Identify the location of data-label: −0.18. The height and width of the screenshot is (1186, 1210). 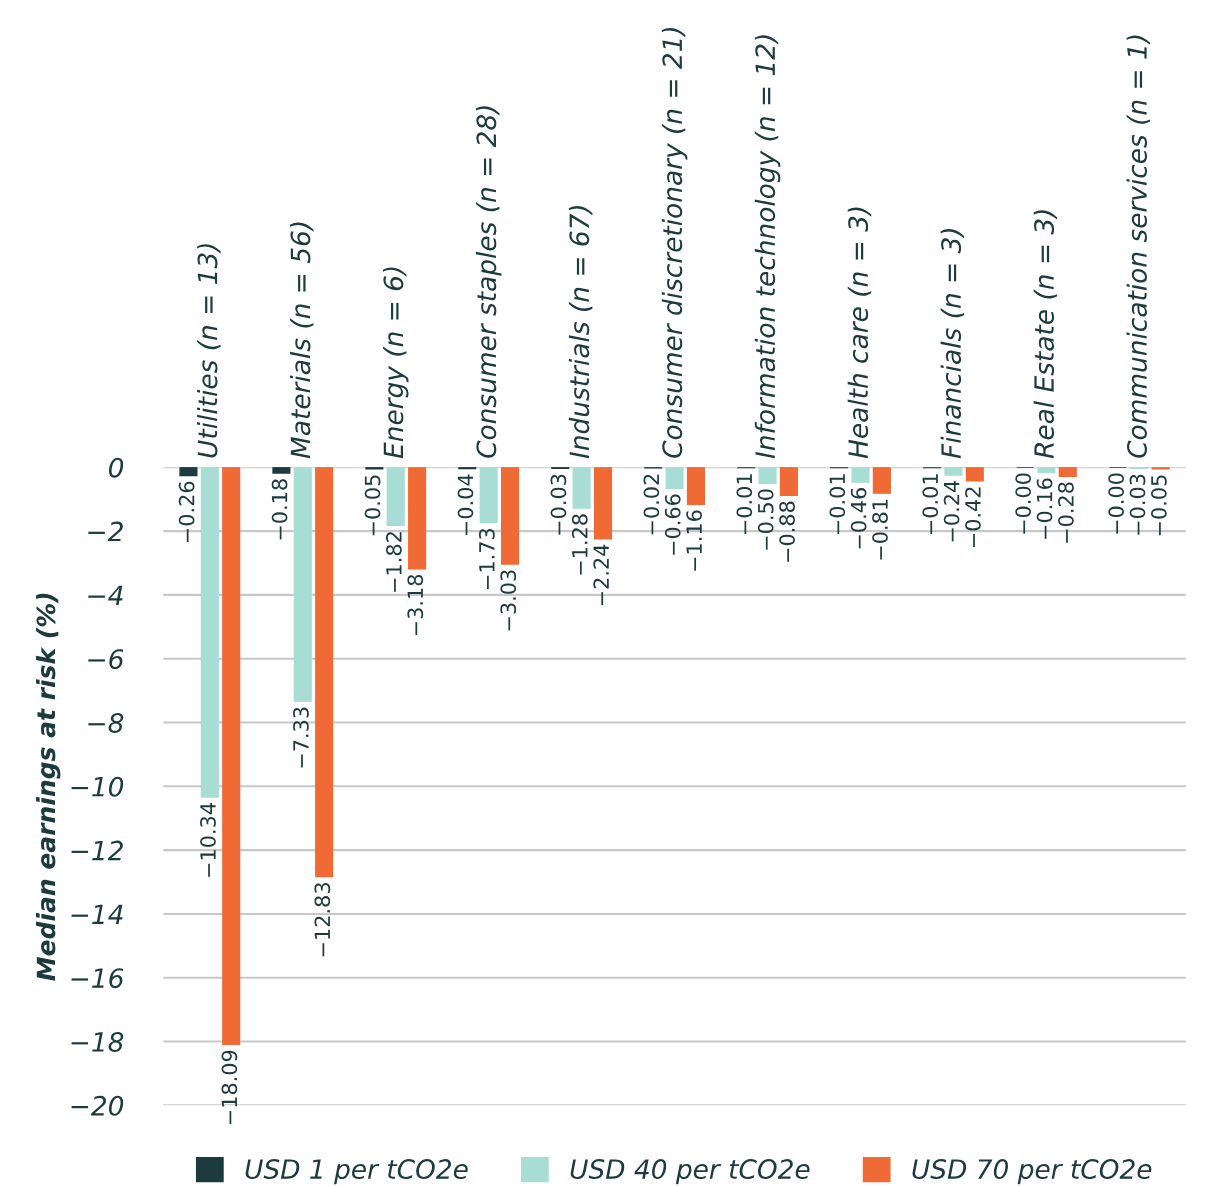
(279, 509).